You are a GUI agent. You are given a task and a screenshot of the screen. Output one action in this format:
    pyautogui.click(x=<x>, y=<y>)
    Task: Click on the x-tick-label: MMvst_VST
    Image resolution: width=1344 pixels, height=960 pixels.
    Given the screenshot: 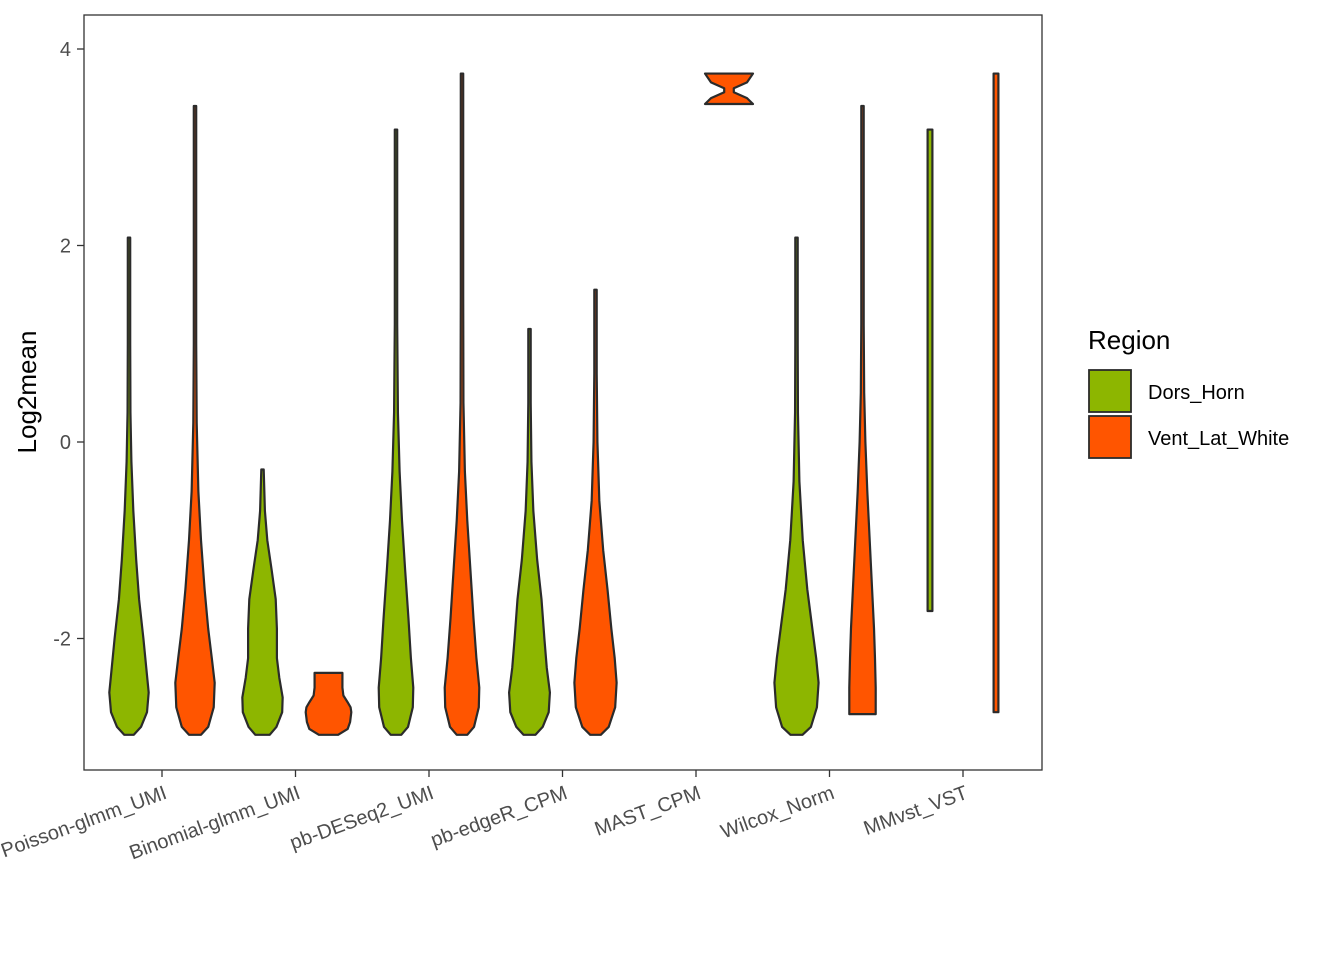 What is the action you would take?
    pyautogui.click(x=916, y=811)
    